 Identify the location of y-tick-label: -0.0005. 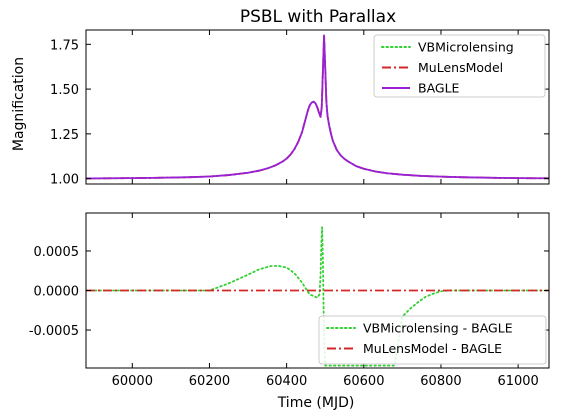
(54, 331).